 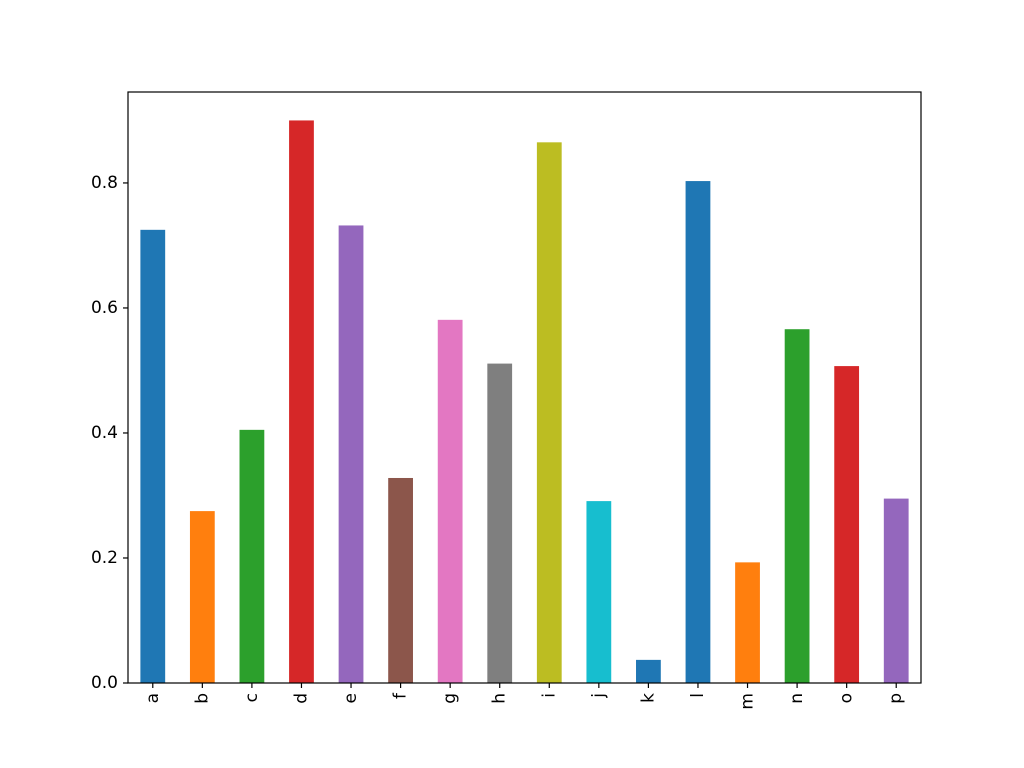 I want to click on bar-f, so click(x=400, y=580).